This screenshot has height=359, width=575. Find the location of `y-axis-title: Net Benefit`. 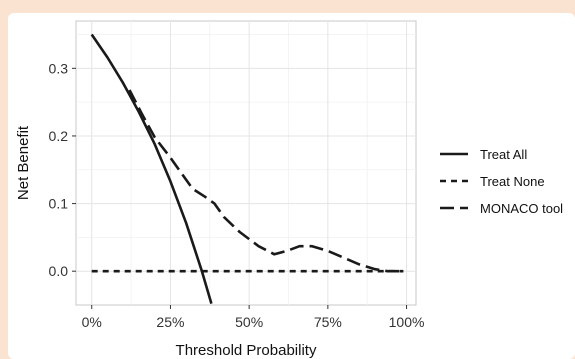

y-axis-title: Net Benefit is located at coordinates (23, 162).